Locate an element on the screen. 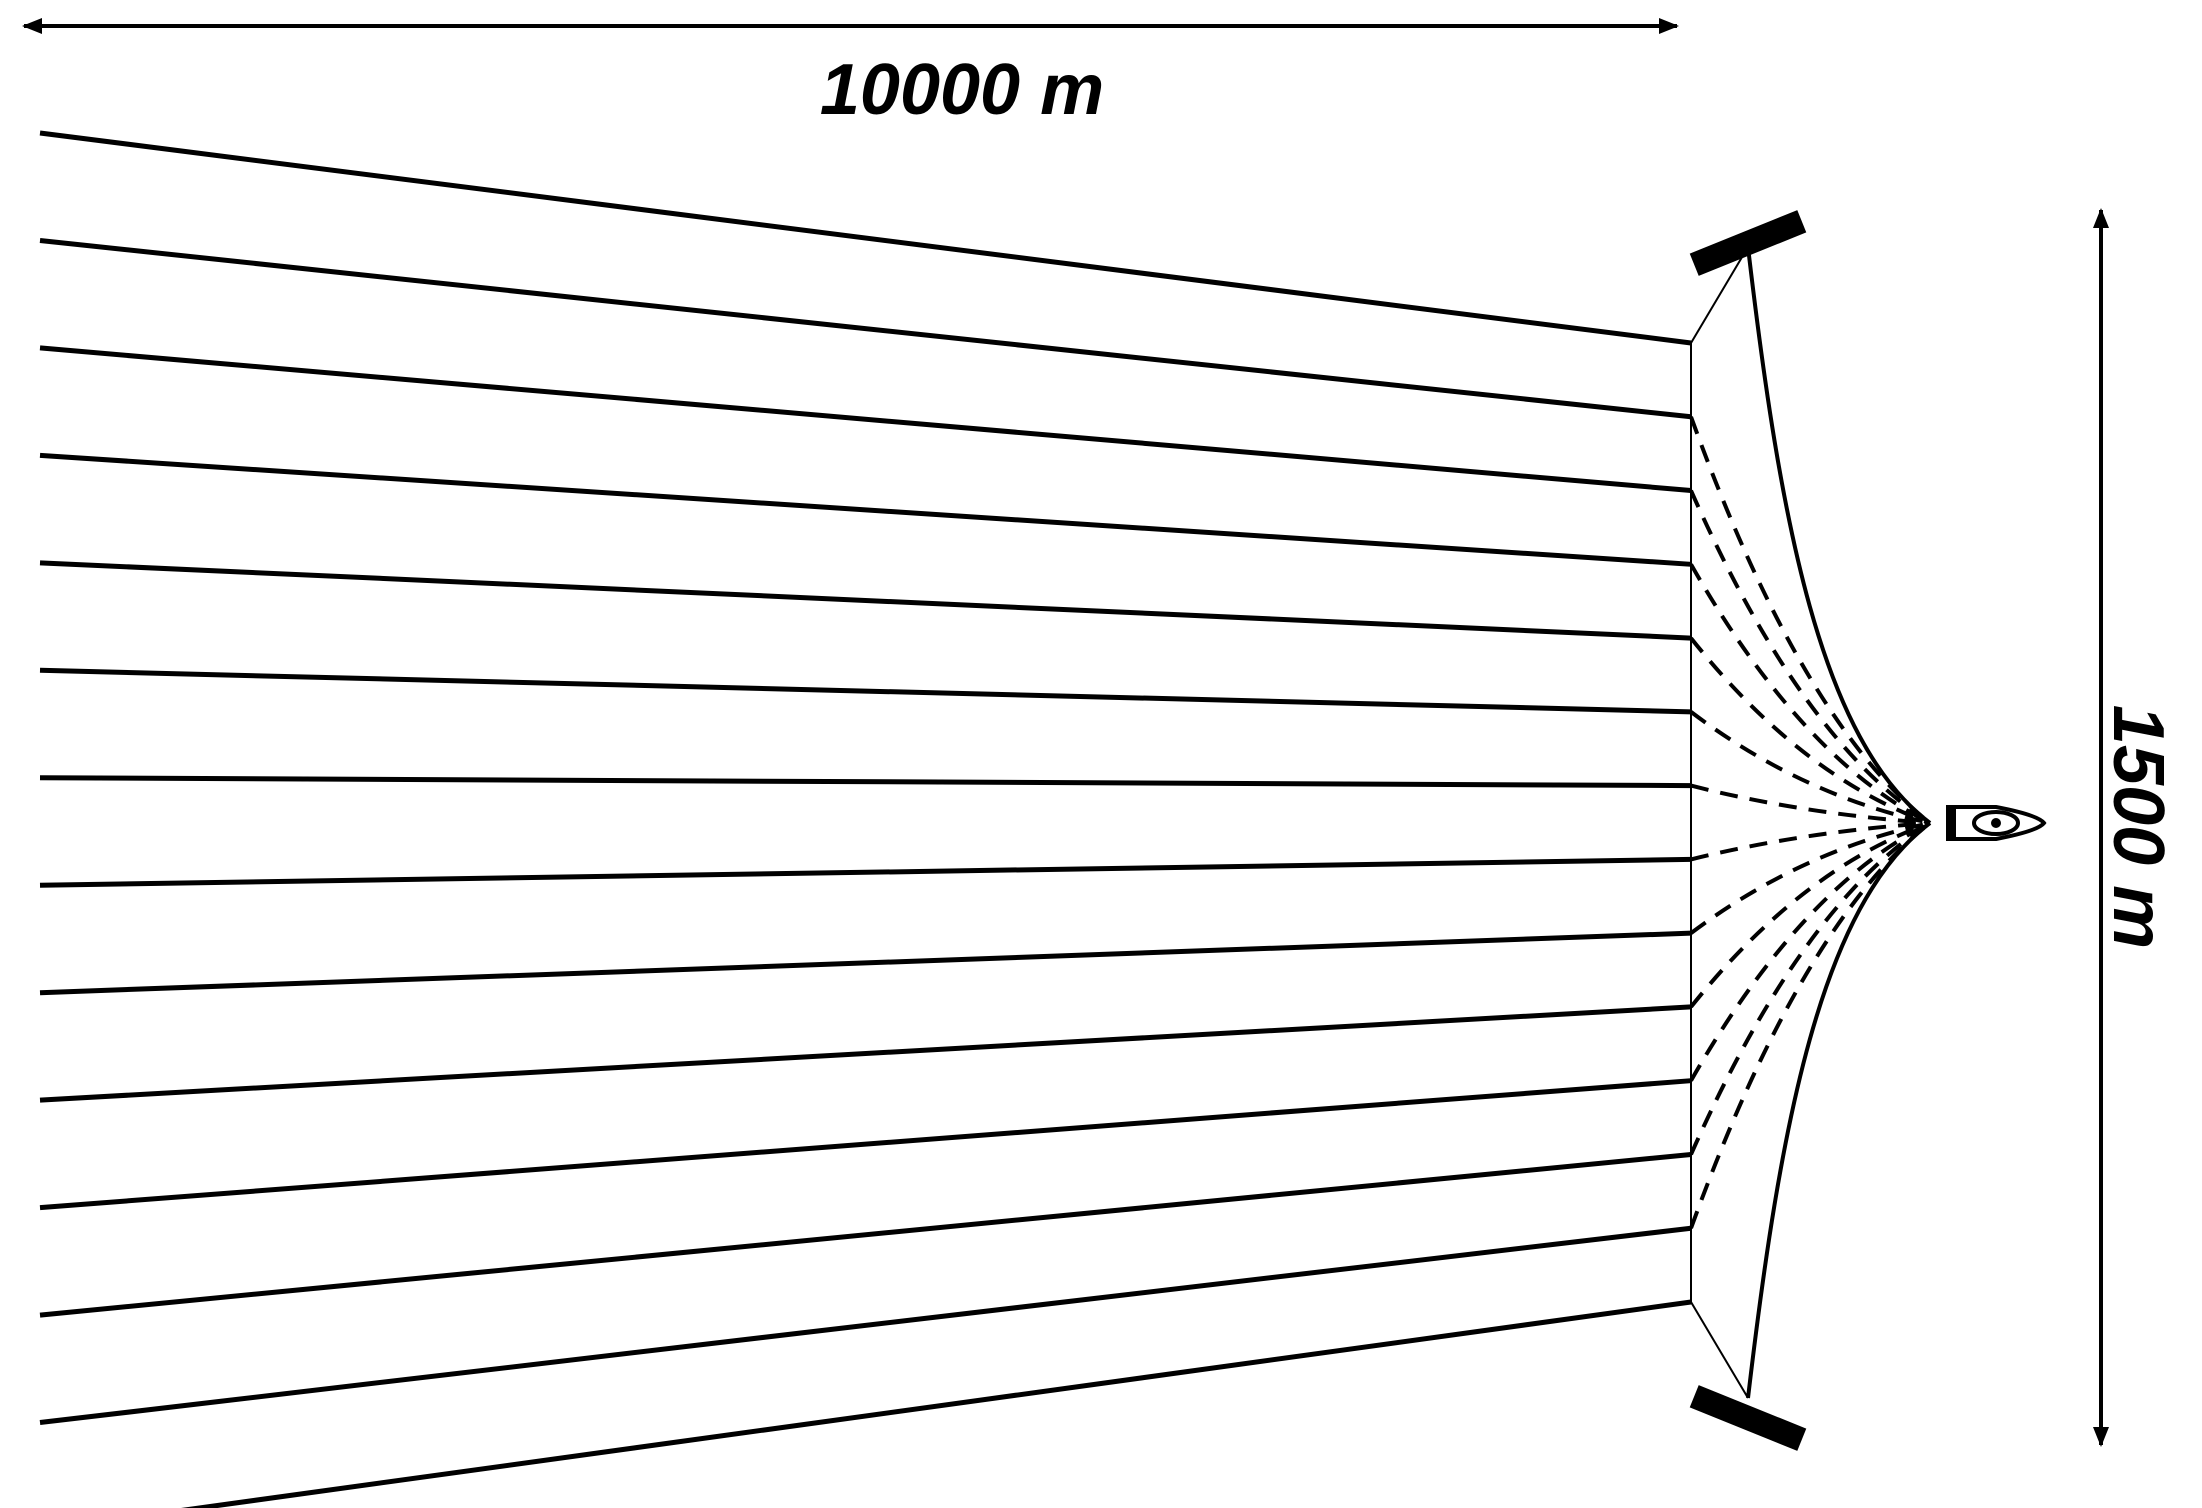  ship-icon is located at coordinates (1996, 823).